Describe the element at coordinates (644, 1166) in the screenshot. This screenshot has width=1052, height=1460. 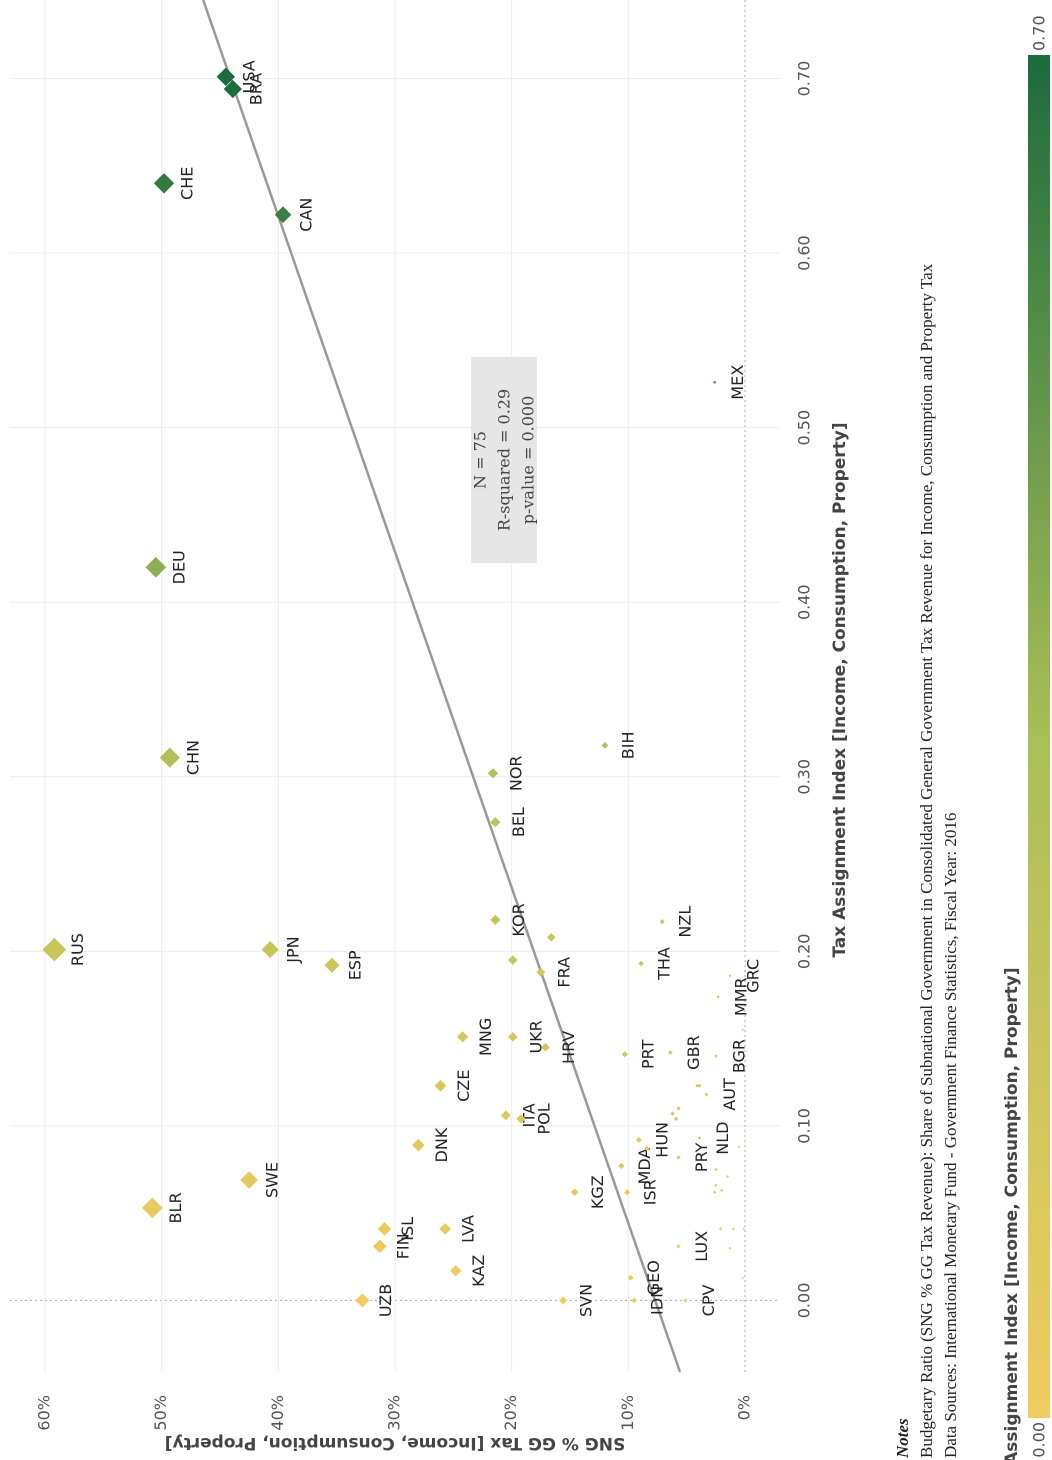
I see `point-label: MDA` at that location.